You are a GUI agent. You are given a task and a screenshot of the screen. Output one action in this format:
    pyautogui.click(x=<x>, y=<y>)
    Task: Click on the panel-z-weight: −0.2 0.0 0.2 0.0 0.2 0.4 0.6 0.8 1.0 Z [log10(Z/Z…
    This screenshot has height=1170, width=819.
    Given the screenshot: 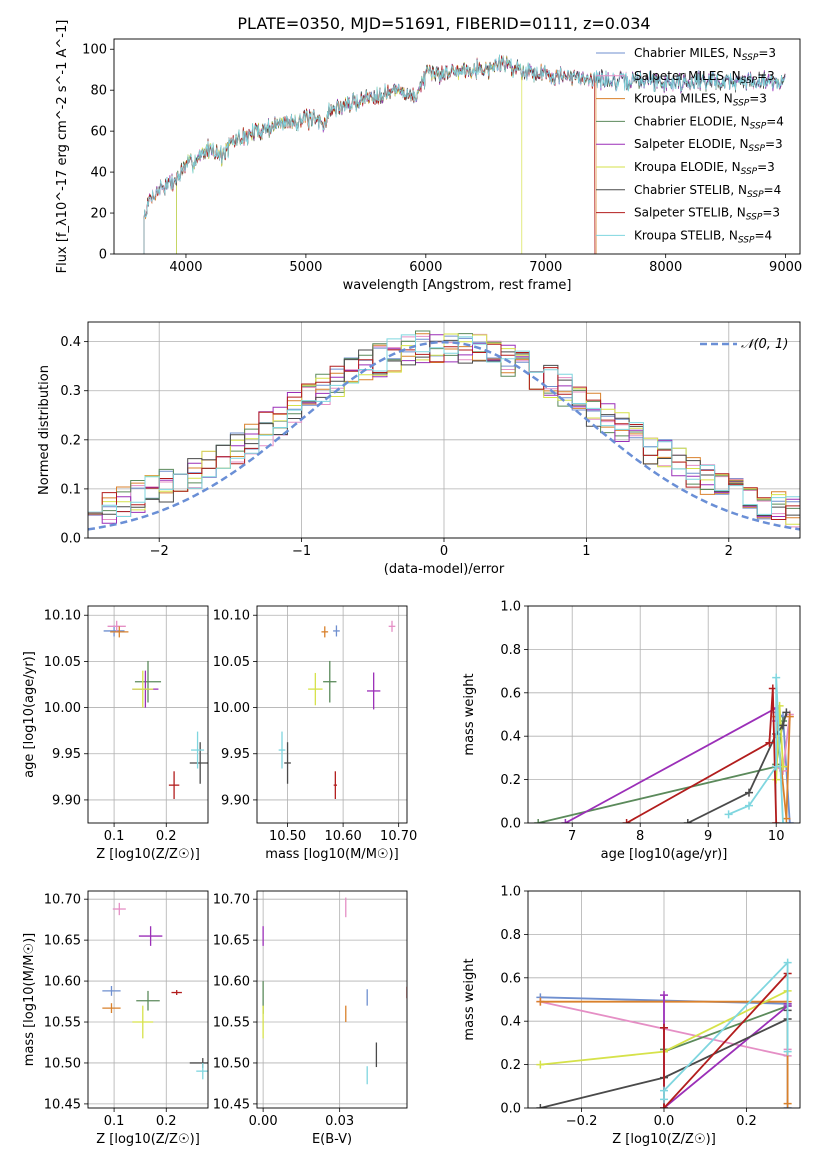 What is the action you would take?
    pyautogui.click(x=631, y=1016)
    